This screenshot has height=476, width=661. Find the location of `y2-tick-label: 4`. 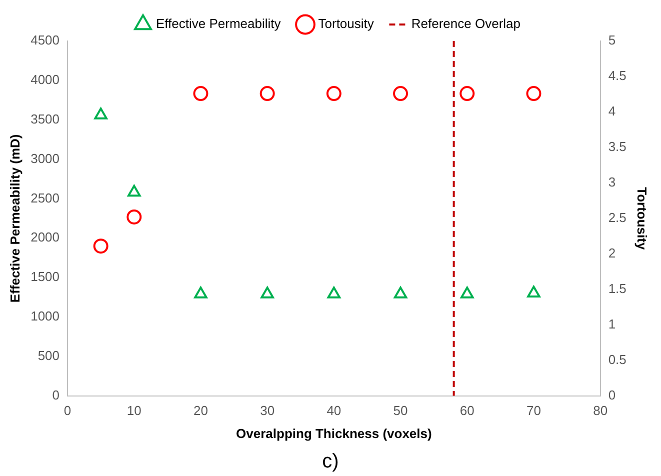

y2-tick-label: 4 is located at coordinates (612, 111).